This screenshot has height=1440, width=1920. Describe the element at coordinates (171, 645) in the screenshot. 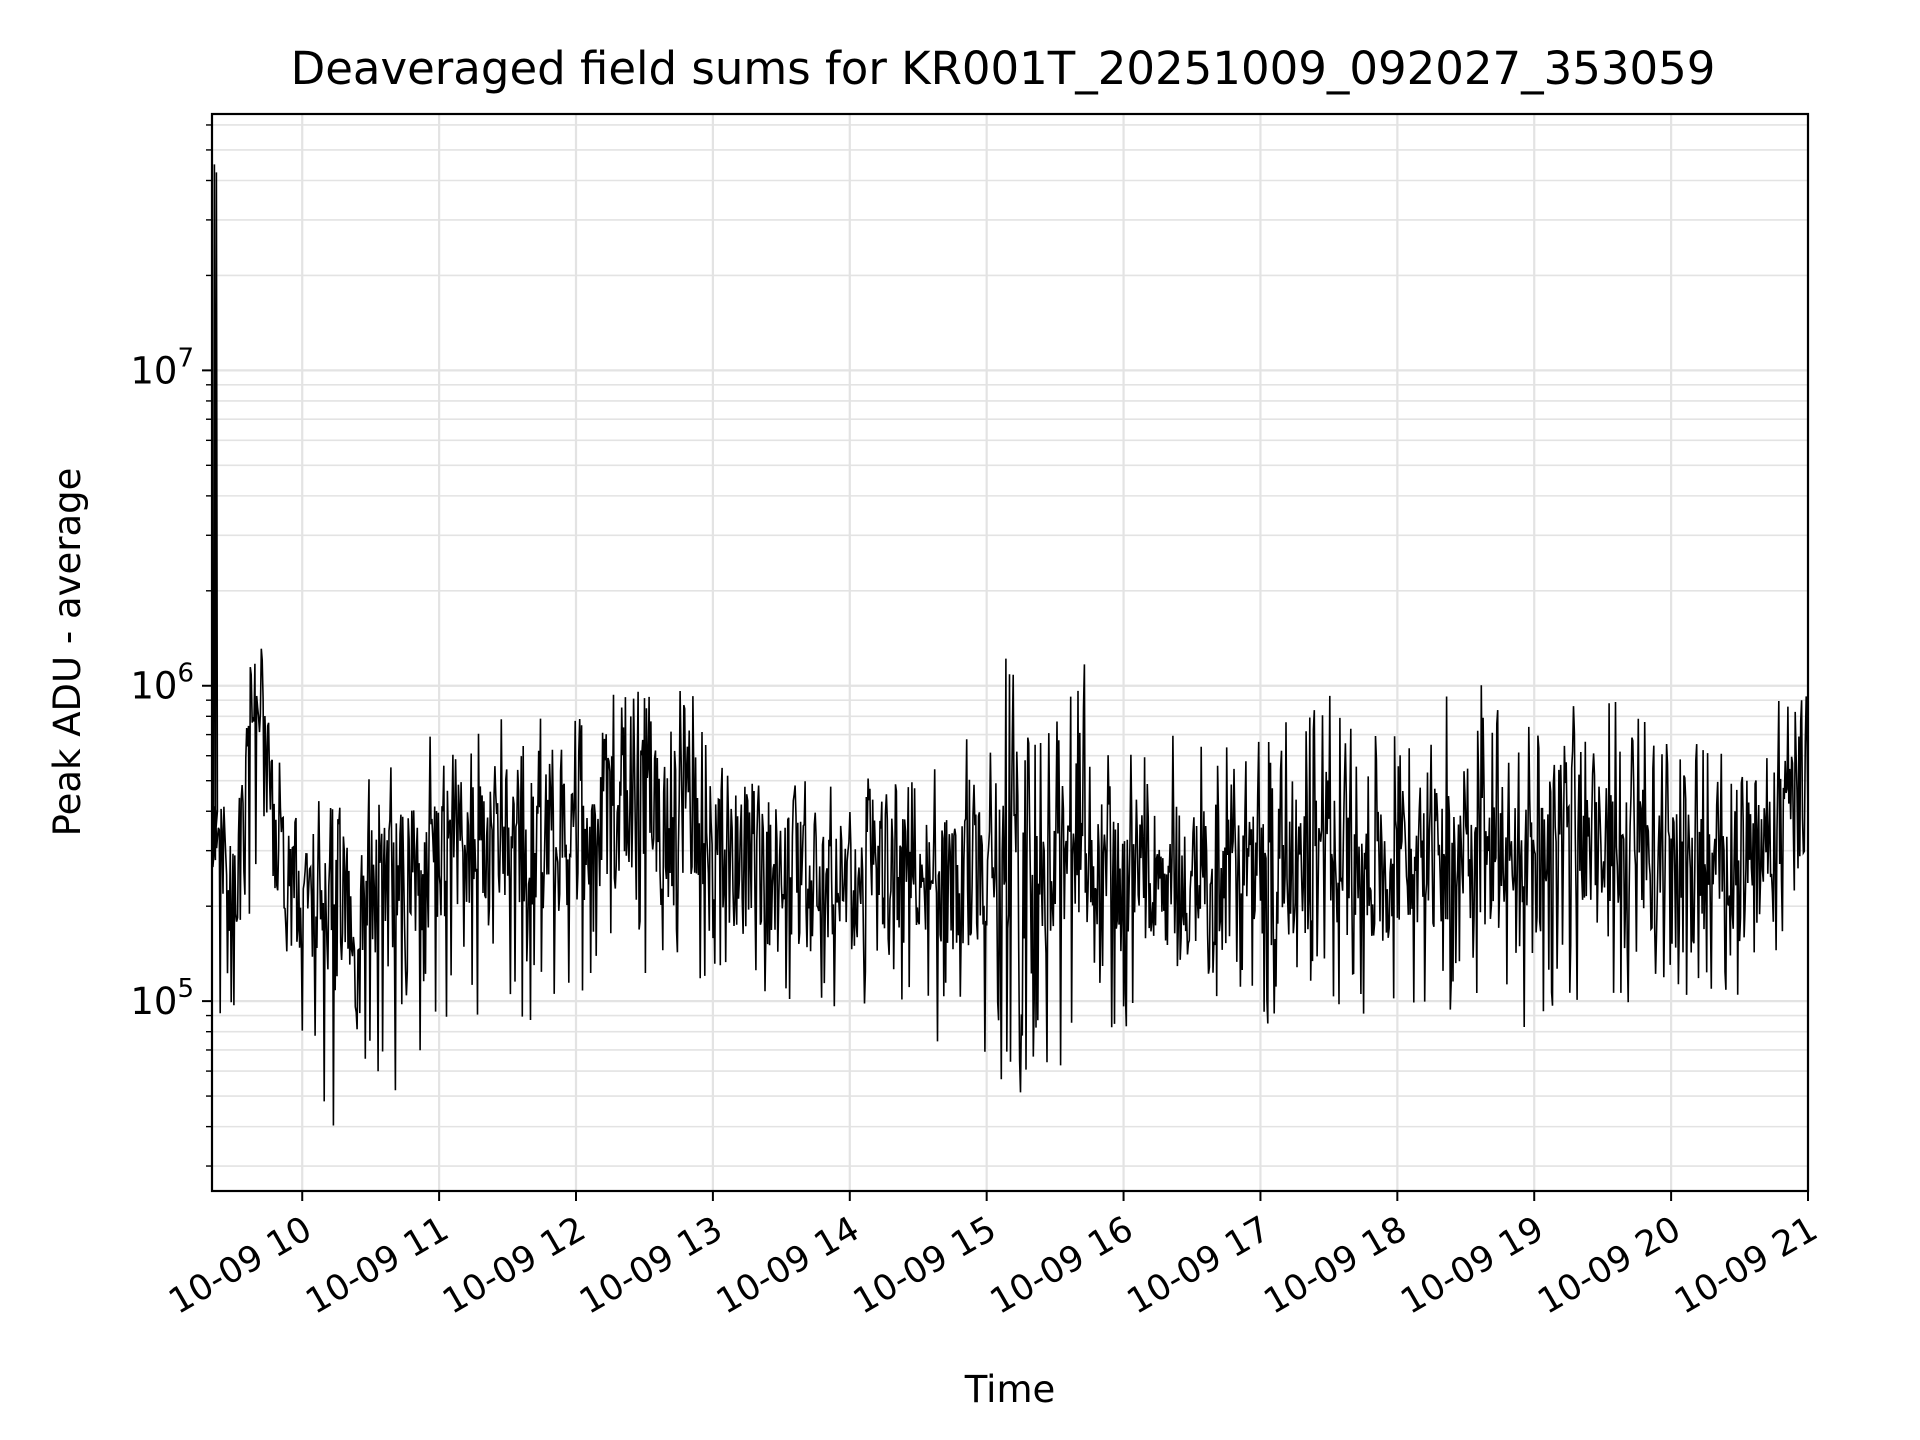

I see `y-axis-ticks: 10⁵ 10⁶ 10⁷` at that location.